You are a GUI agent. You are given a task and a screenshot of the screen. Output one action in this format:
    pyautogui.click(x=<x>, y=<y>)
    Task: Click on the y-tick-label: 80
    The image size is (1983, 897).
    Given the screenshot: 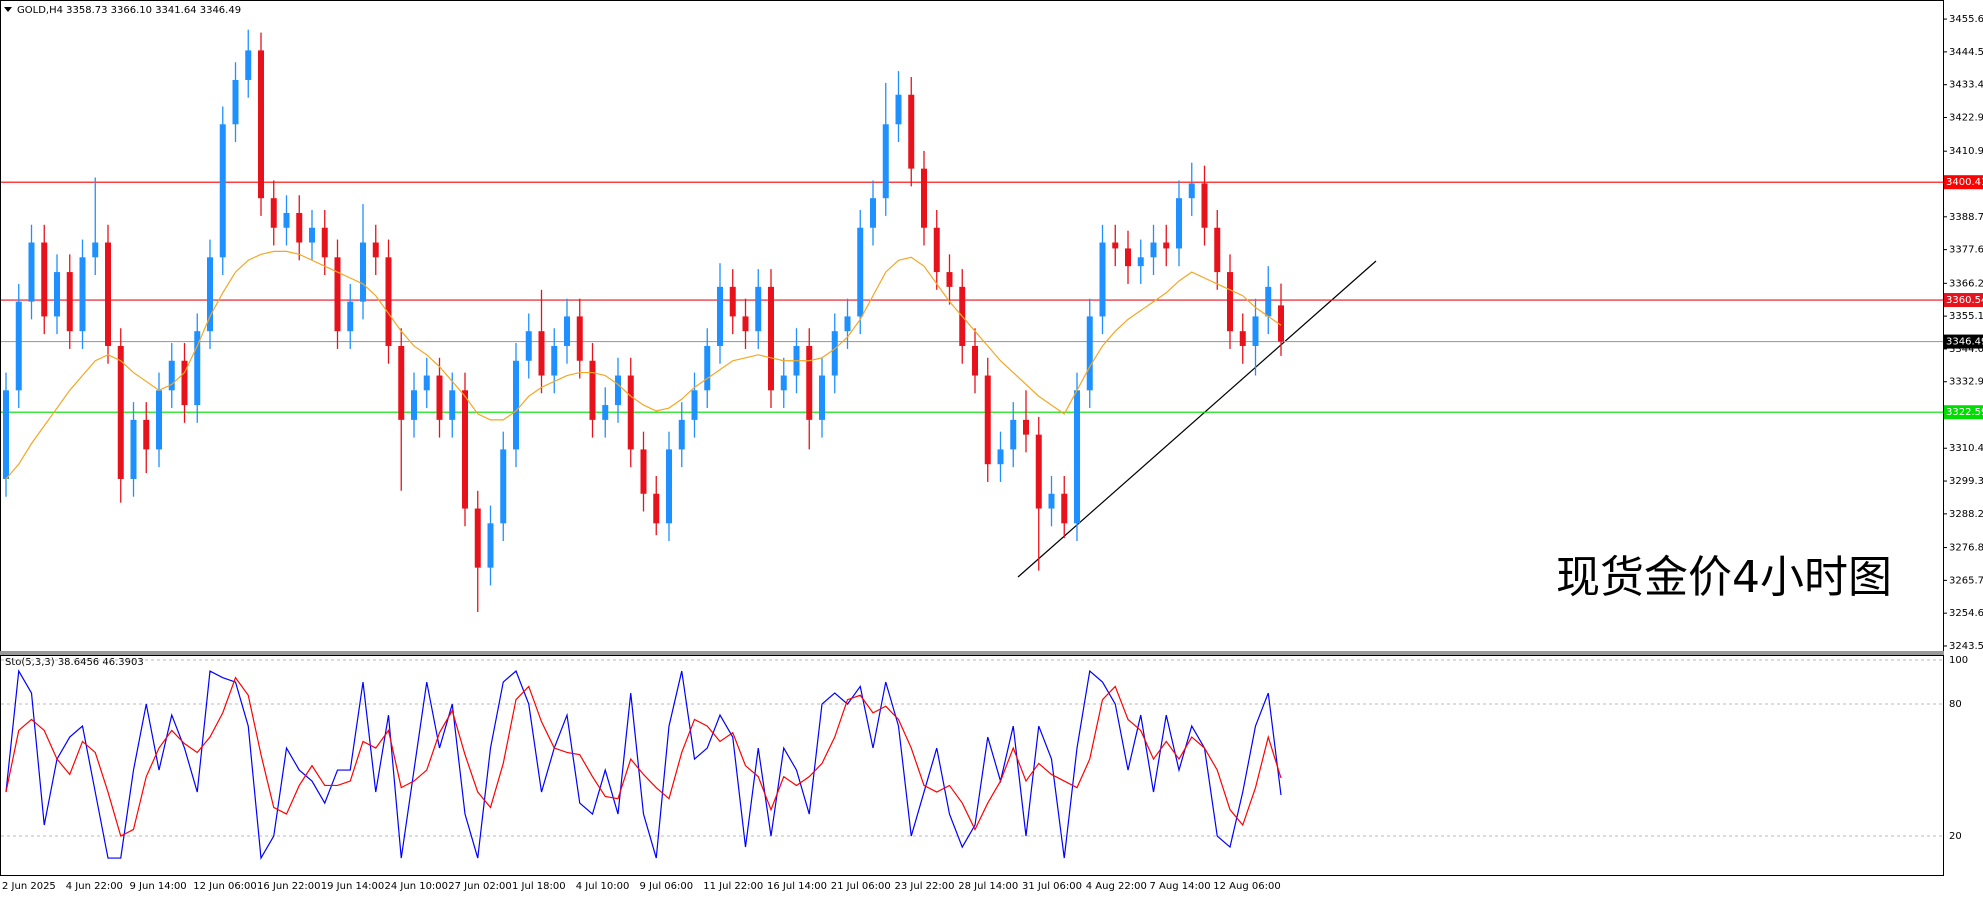 What is the action you would take?
    pyautogui.click(x=1955, y=704)
    